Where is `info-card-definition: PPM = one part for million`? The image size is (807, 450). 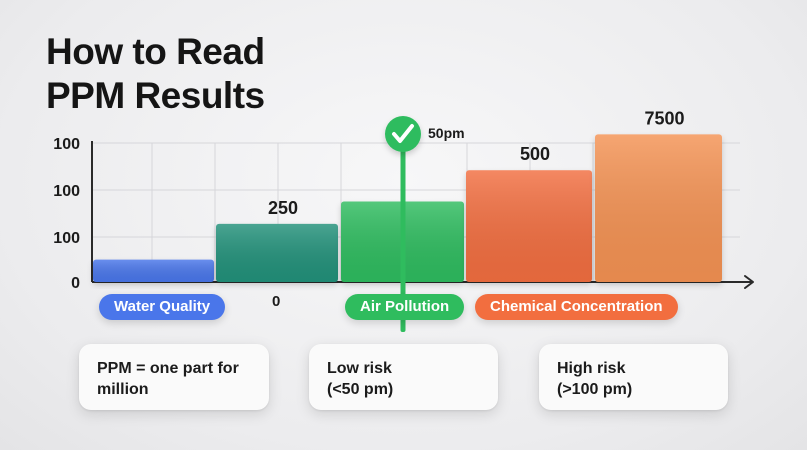 info-card-definition: PPM = one part for million is located at coordinates (174, 377).